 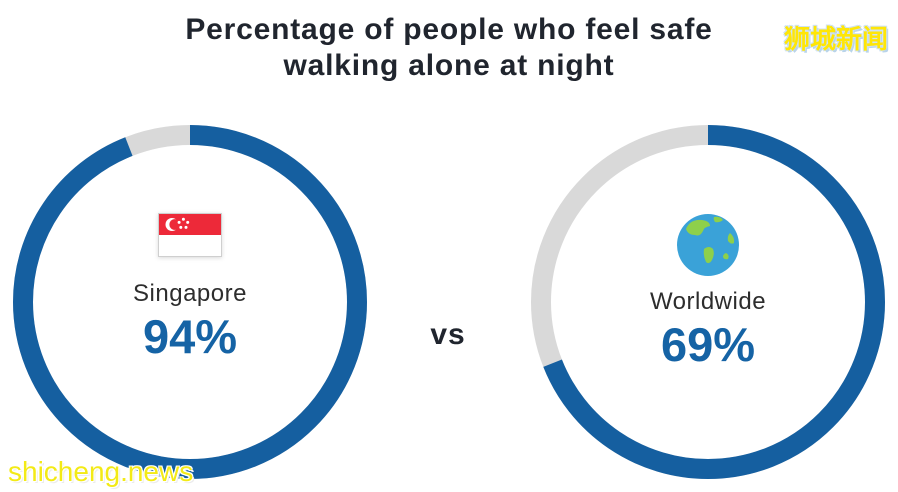 What do you see at coordinates (449, 29) in the screenshot?
I see `title-line-1: Percentage of people who feel safe` at bounding box center [449, 29].